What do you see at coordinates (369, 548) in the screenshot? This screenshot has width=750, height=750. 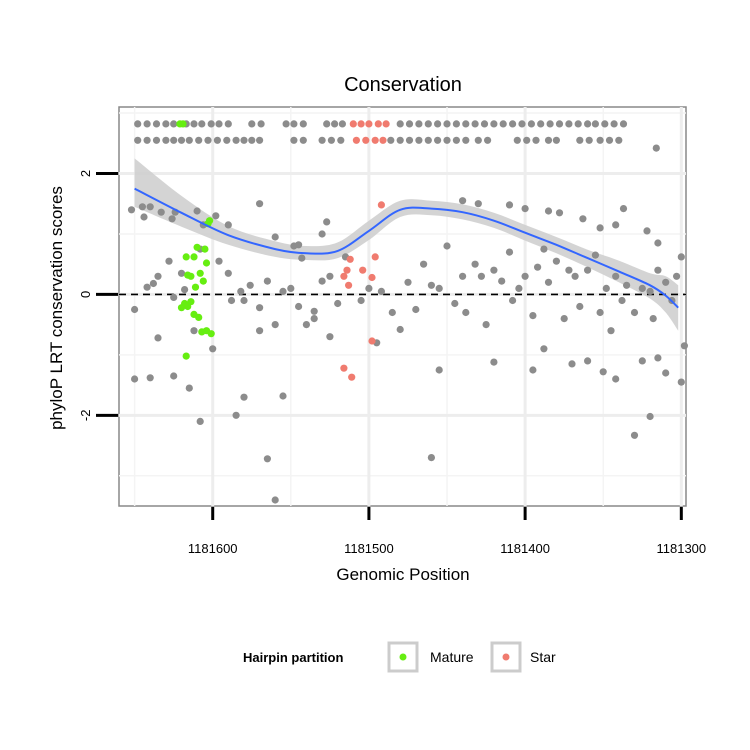 I see `x-tick-label: 1181500` at bounding box center [369, 548].